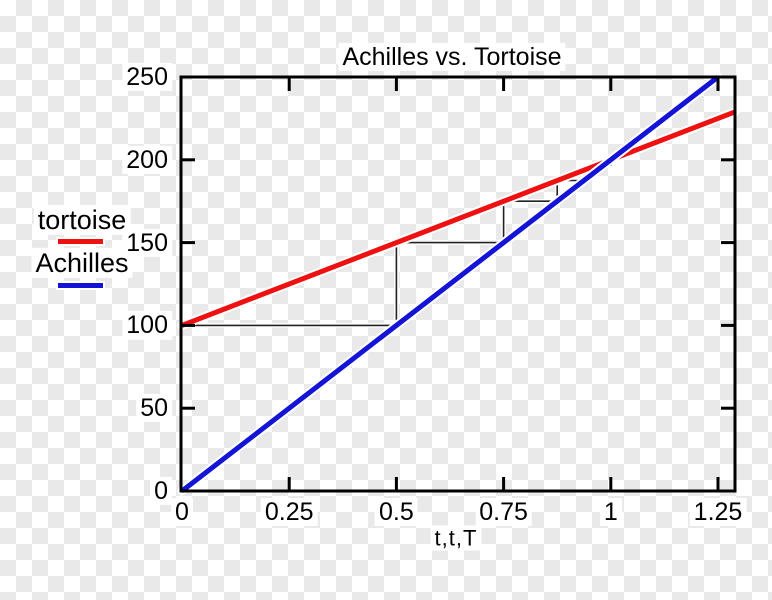  I want to click on x-tick-label-0.25: 0.25, so click(289, 512).